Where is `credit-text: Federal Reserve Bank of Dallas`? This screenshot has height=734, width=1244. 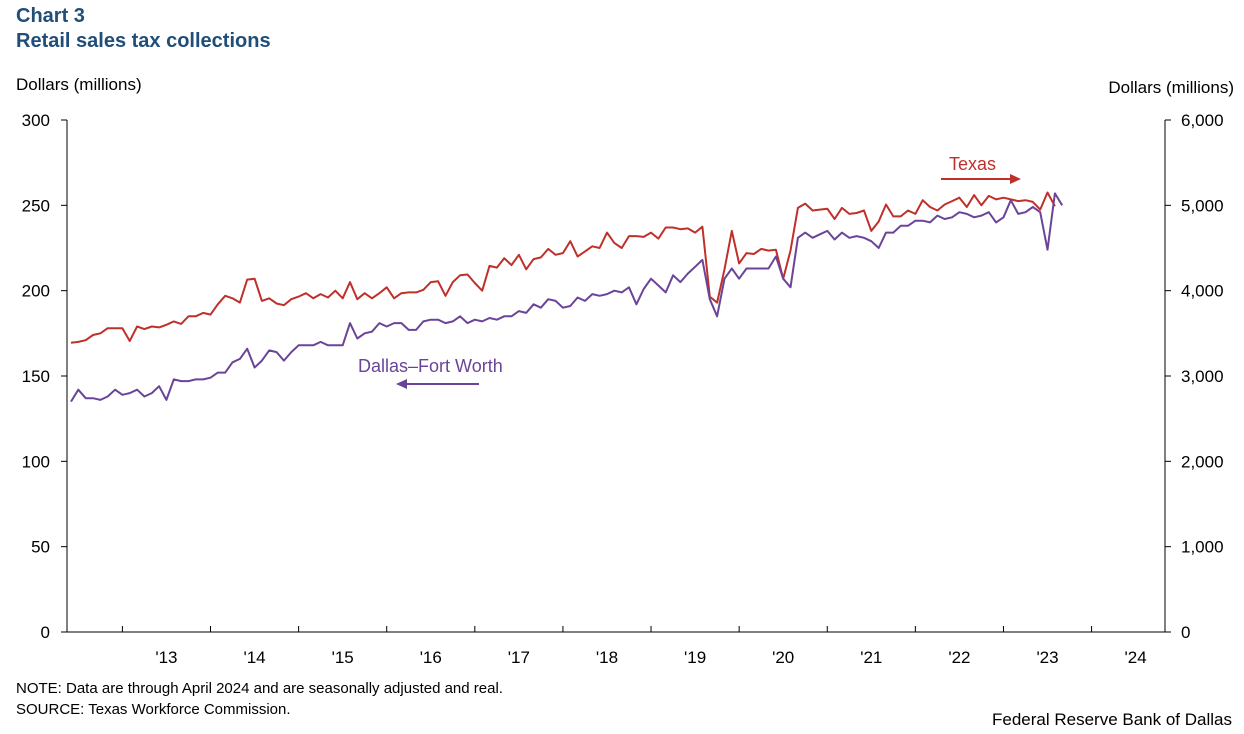
credit-text: Federal Reserve Bank of Dallas is located at coordinates (1111, 719).